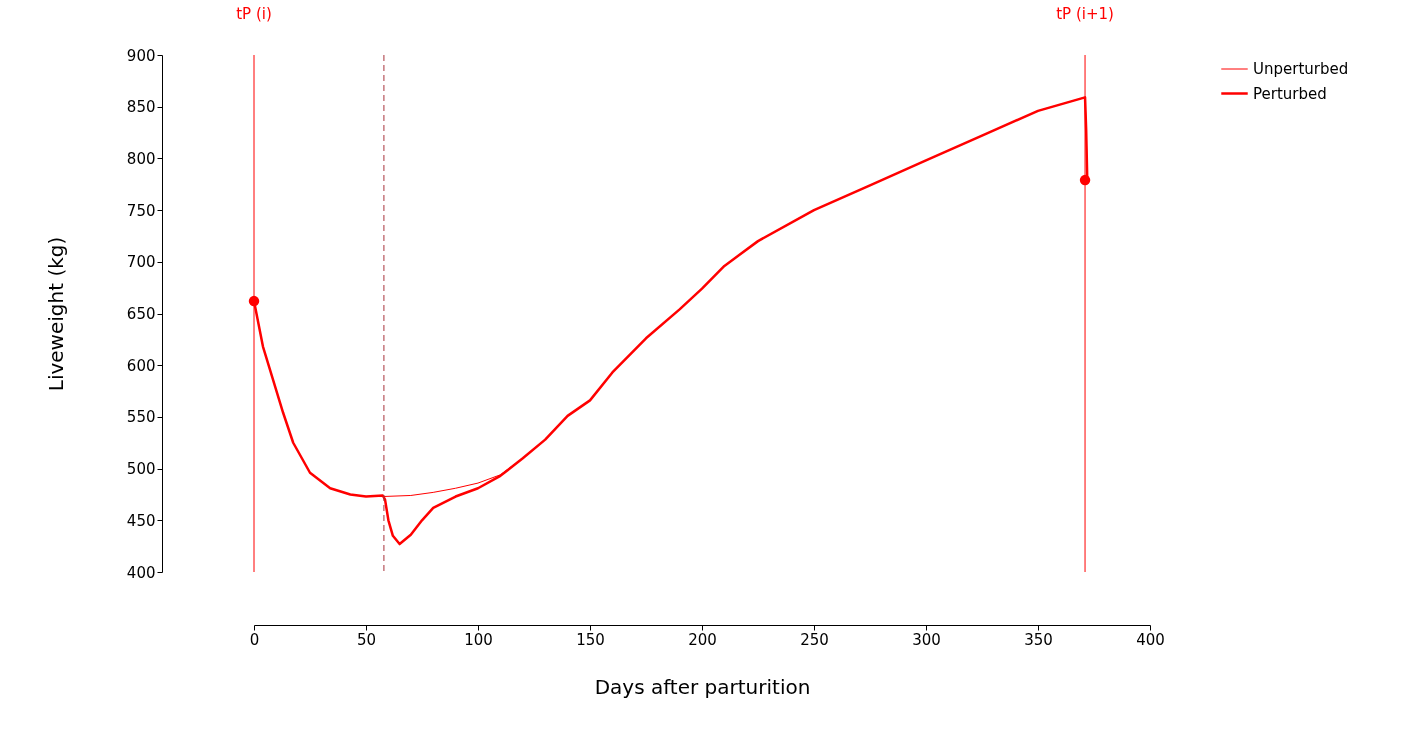  What do you see at coordinates (141, 55) in the screenshot?
I see `y-tick-label: 900` at bounding box center [141, 55].